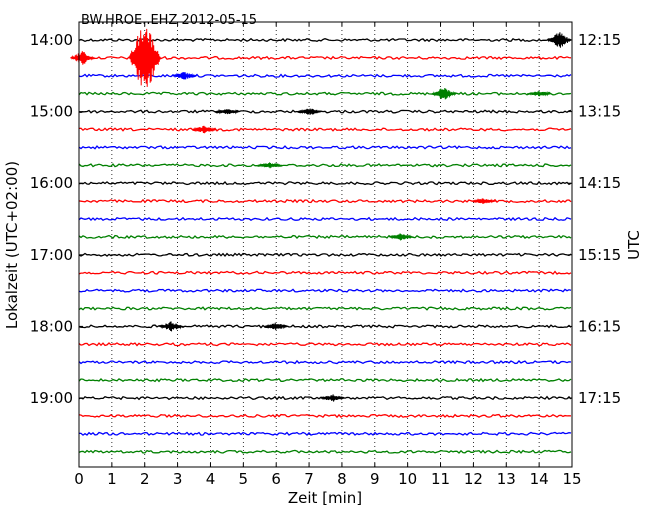 This screenshot has width=650, height=520. I want to click on x-tick-label: 3, so click(178, 479).